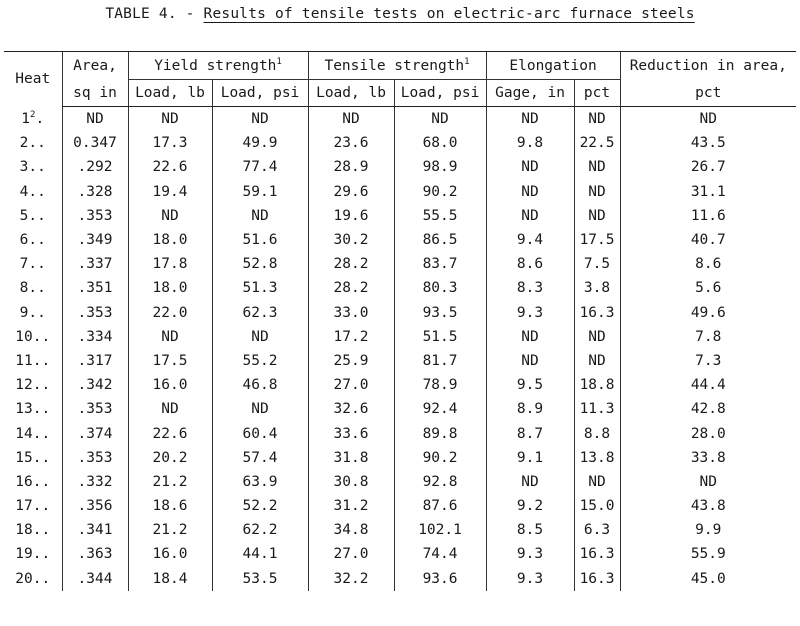 The image size is (800, 626). What do you see at coordinates (400, 481) in the screenshot?
I see `table-row: 16.. .332 21.2 63.9 30.8 92.8 ND ND ND` at bounding box center [400, 481].